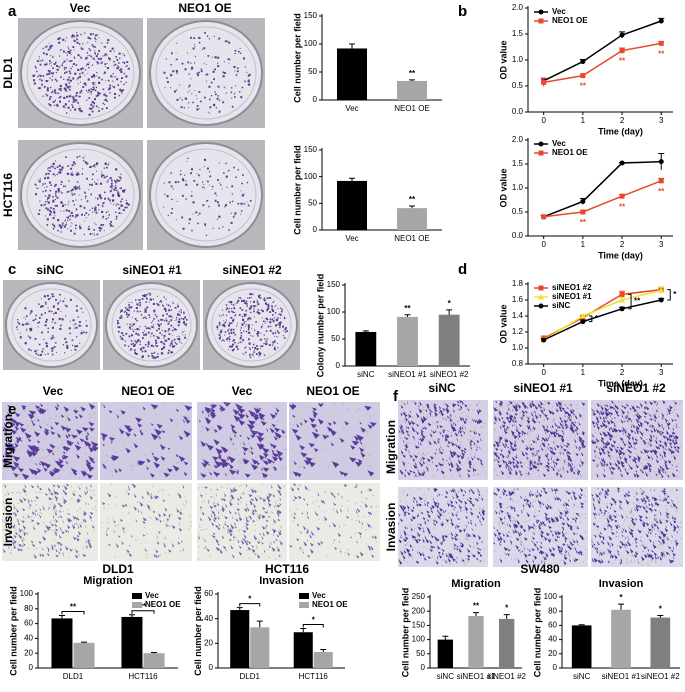  Describe the element at coordinates (446, 676) in the screenshot. I see `x-tick-label: siNC` at that location.